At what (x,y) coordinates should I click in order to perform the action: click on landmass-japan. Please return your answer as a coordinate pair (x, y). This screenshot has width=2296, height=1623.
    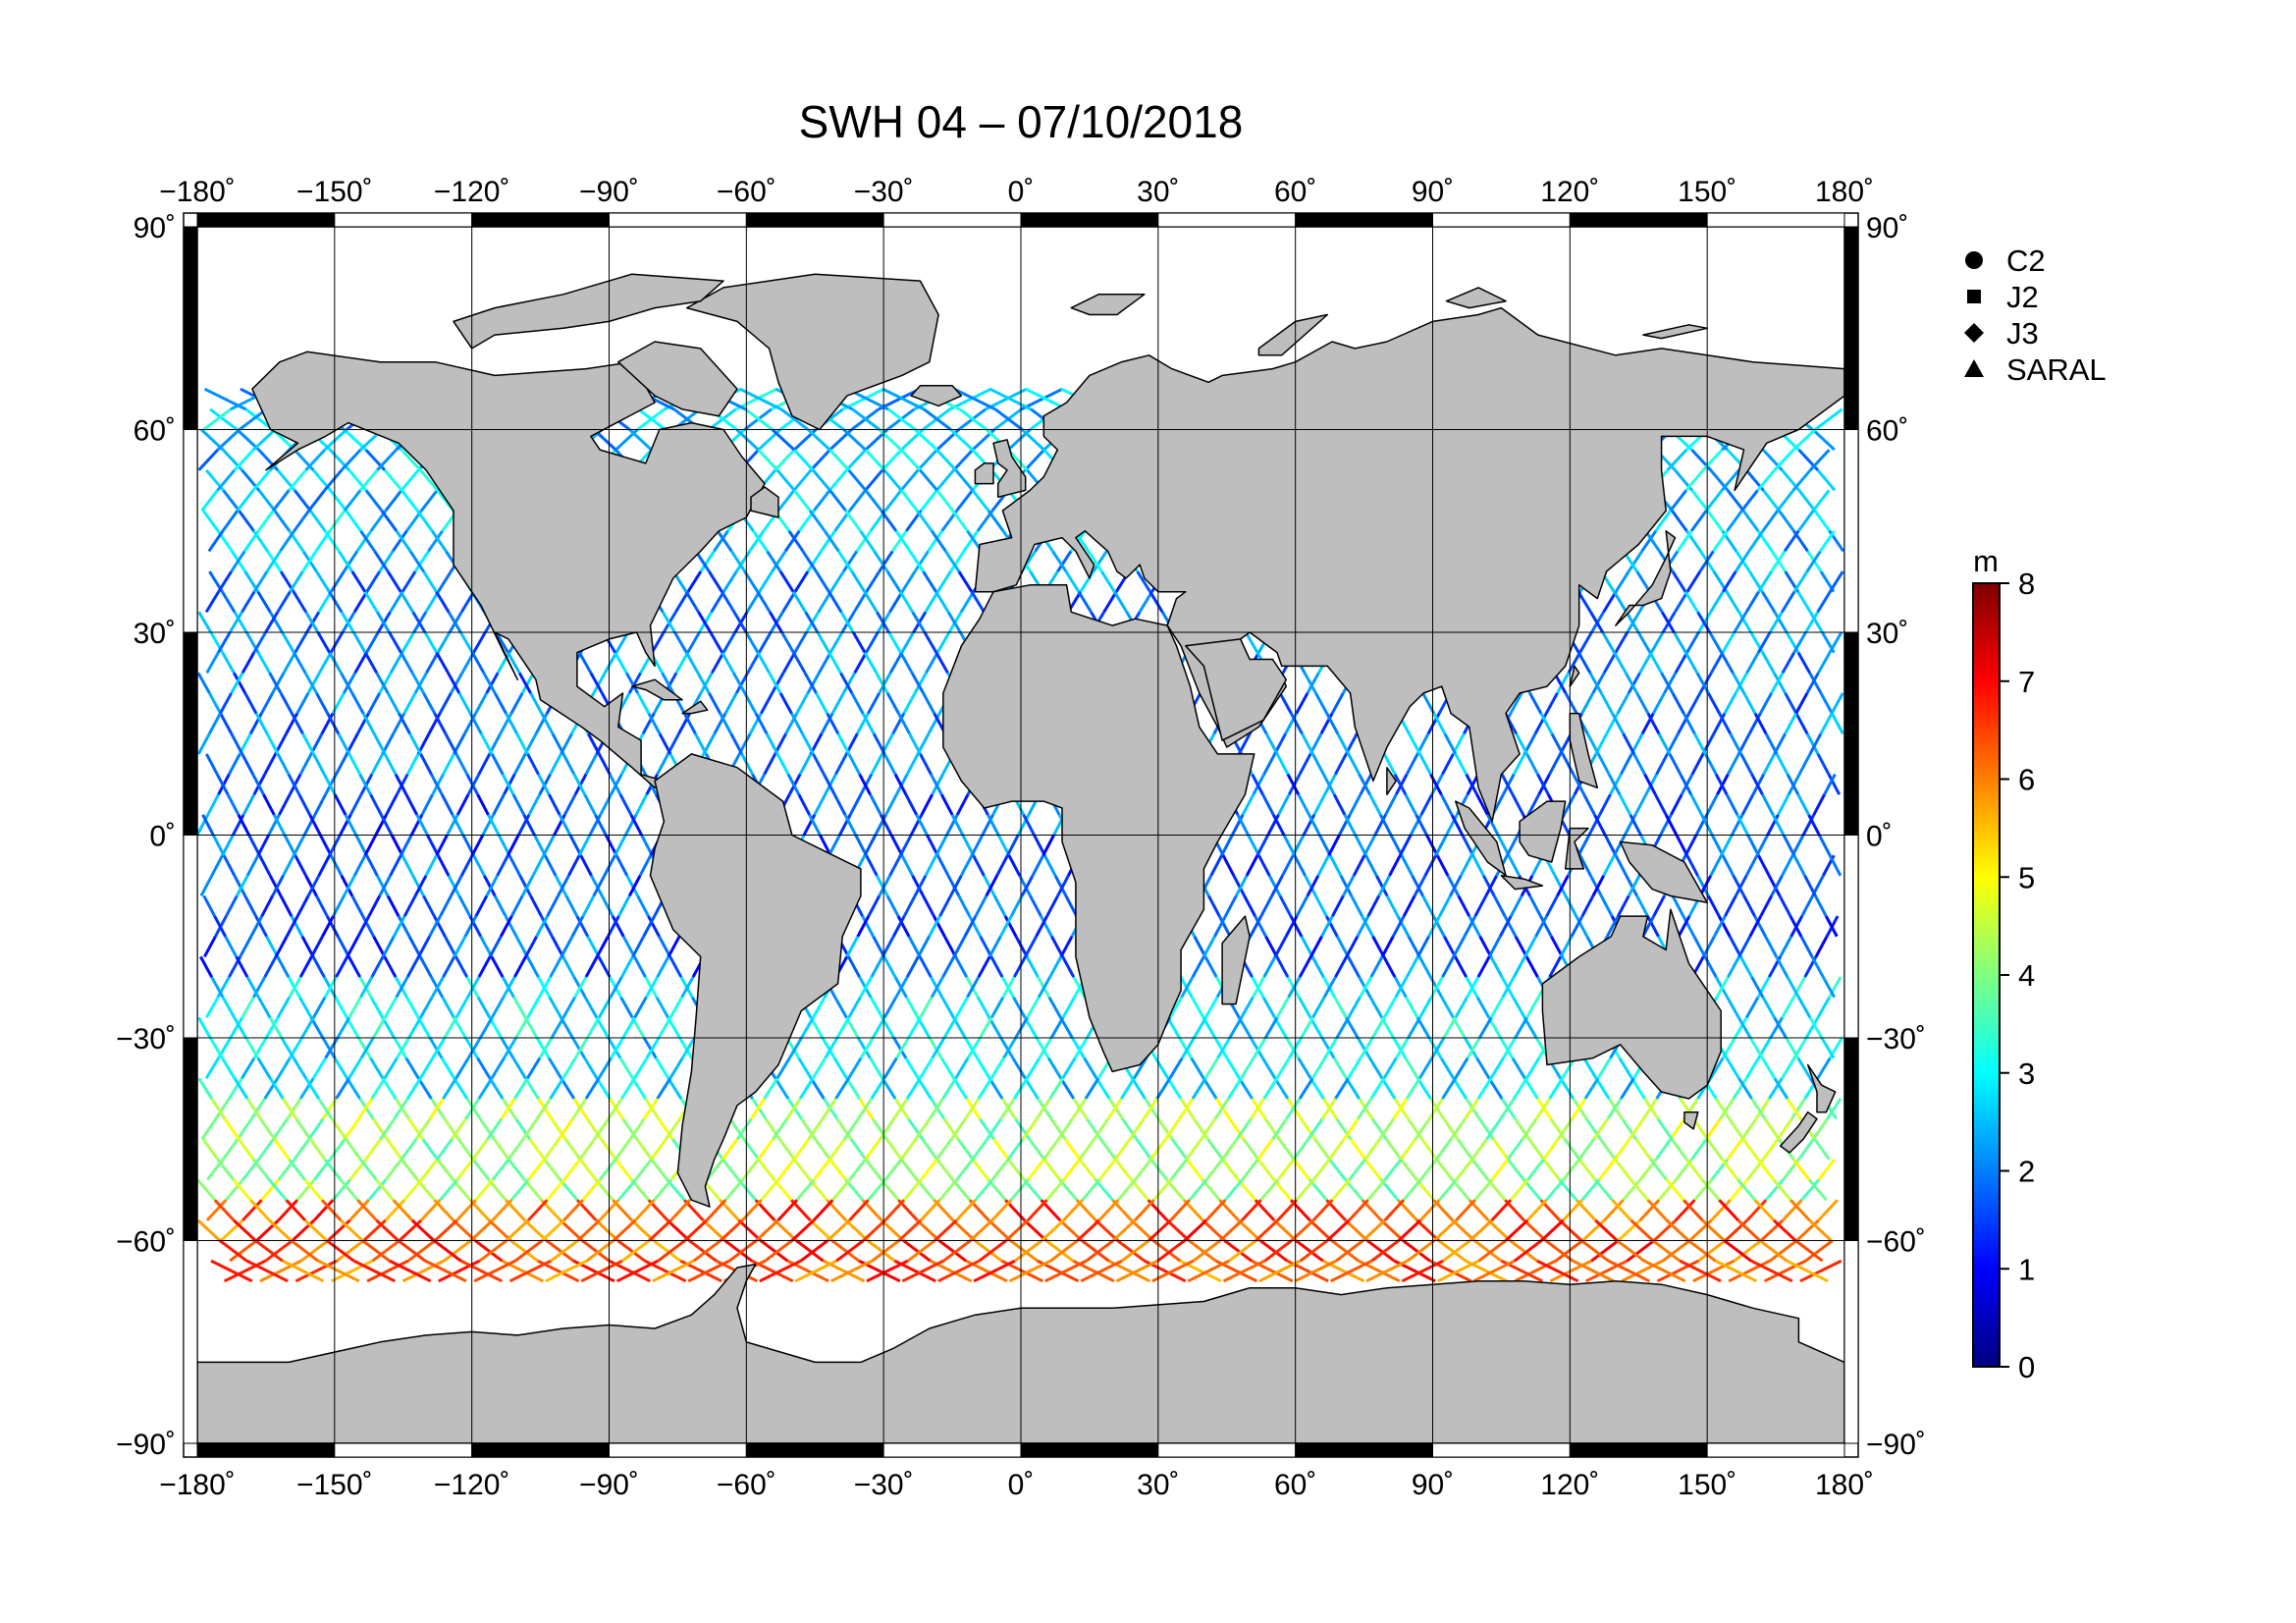
    Looking at the image, I should click on (1646, 578).